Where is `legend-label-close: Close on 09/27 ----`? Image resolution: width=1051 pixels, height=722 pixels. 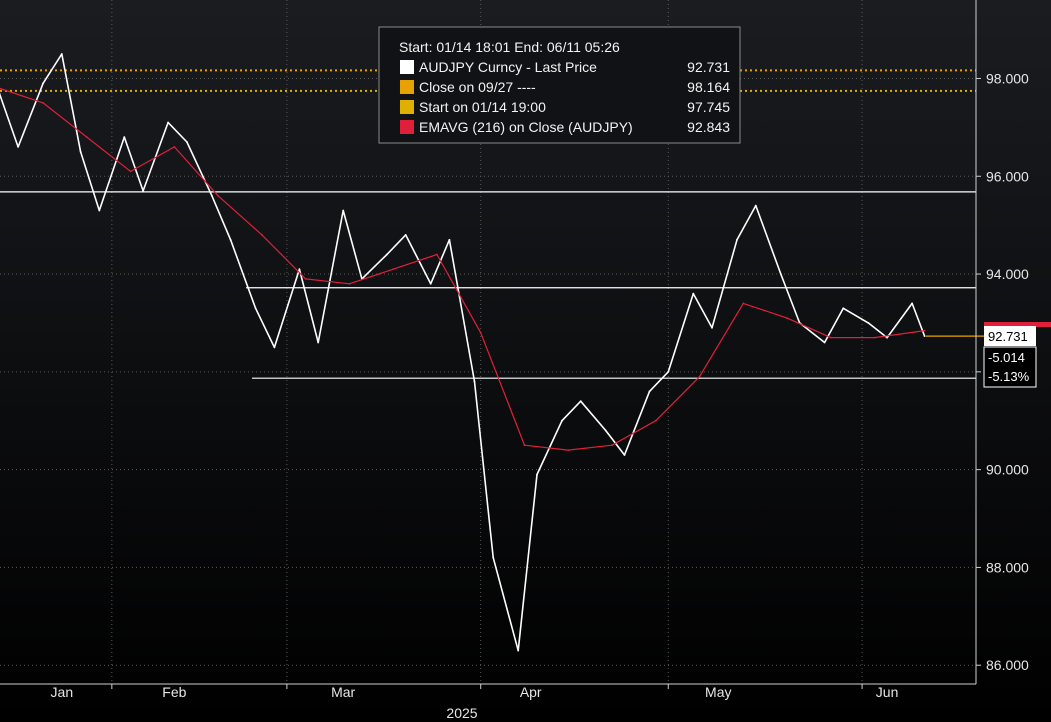 legend-label-close: Close on 09/27 ---- is located at coordinates (477, 87).